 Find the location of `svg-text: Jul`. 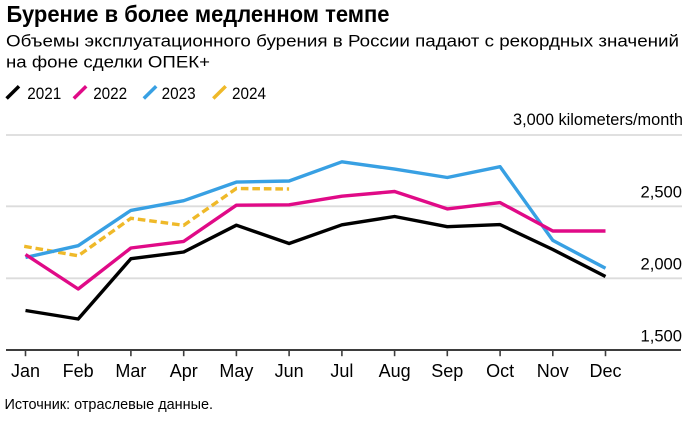

svg-text: Jul is located at coordinates (341, 371).